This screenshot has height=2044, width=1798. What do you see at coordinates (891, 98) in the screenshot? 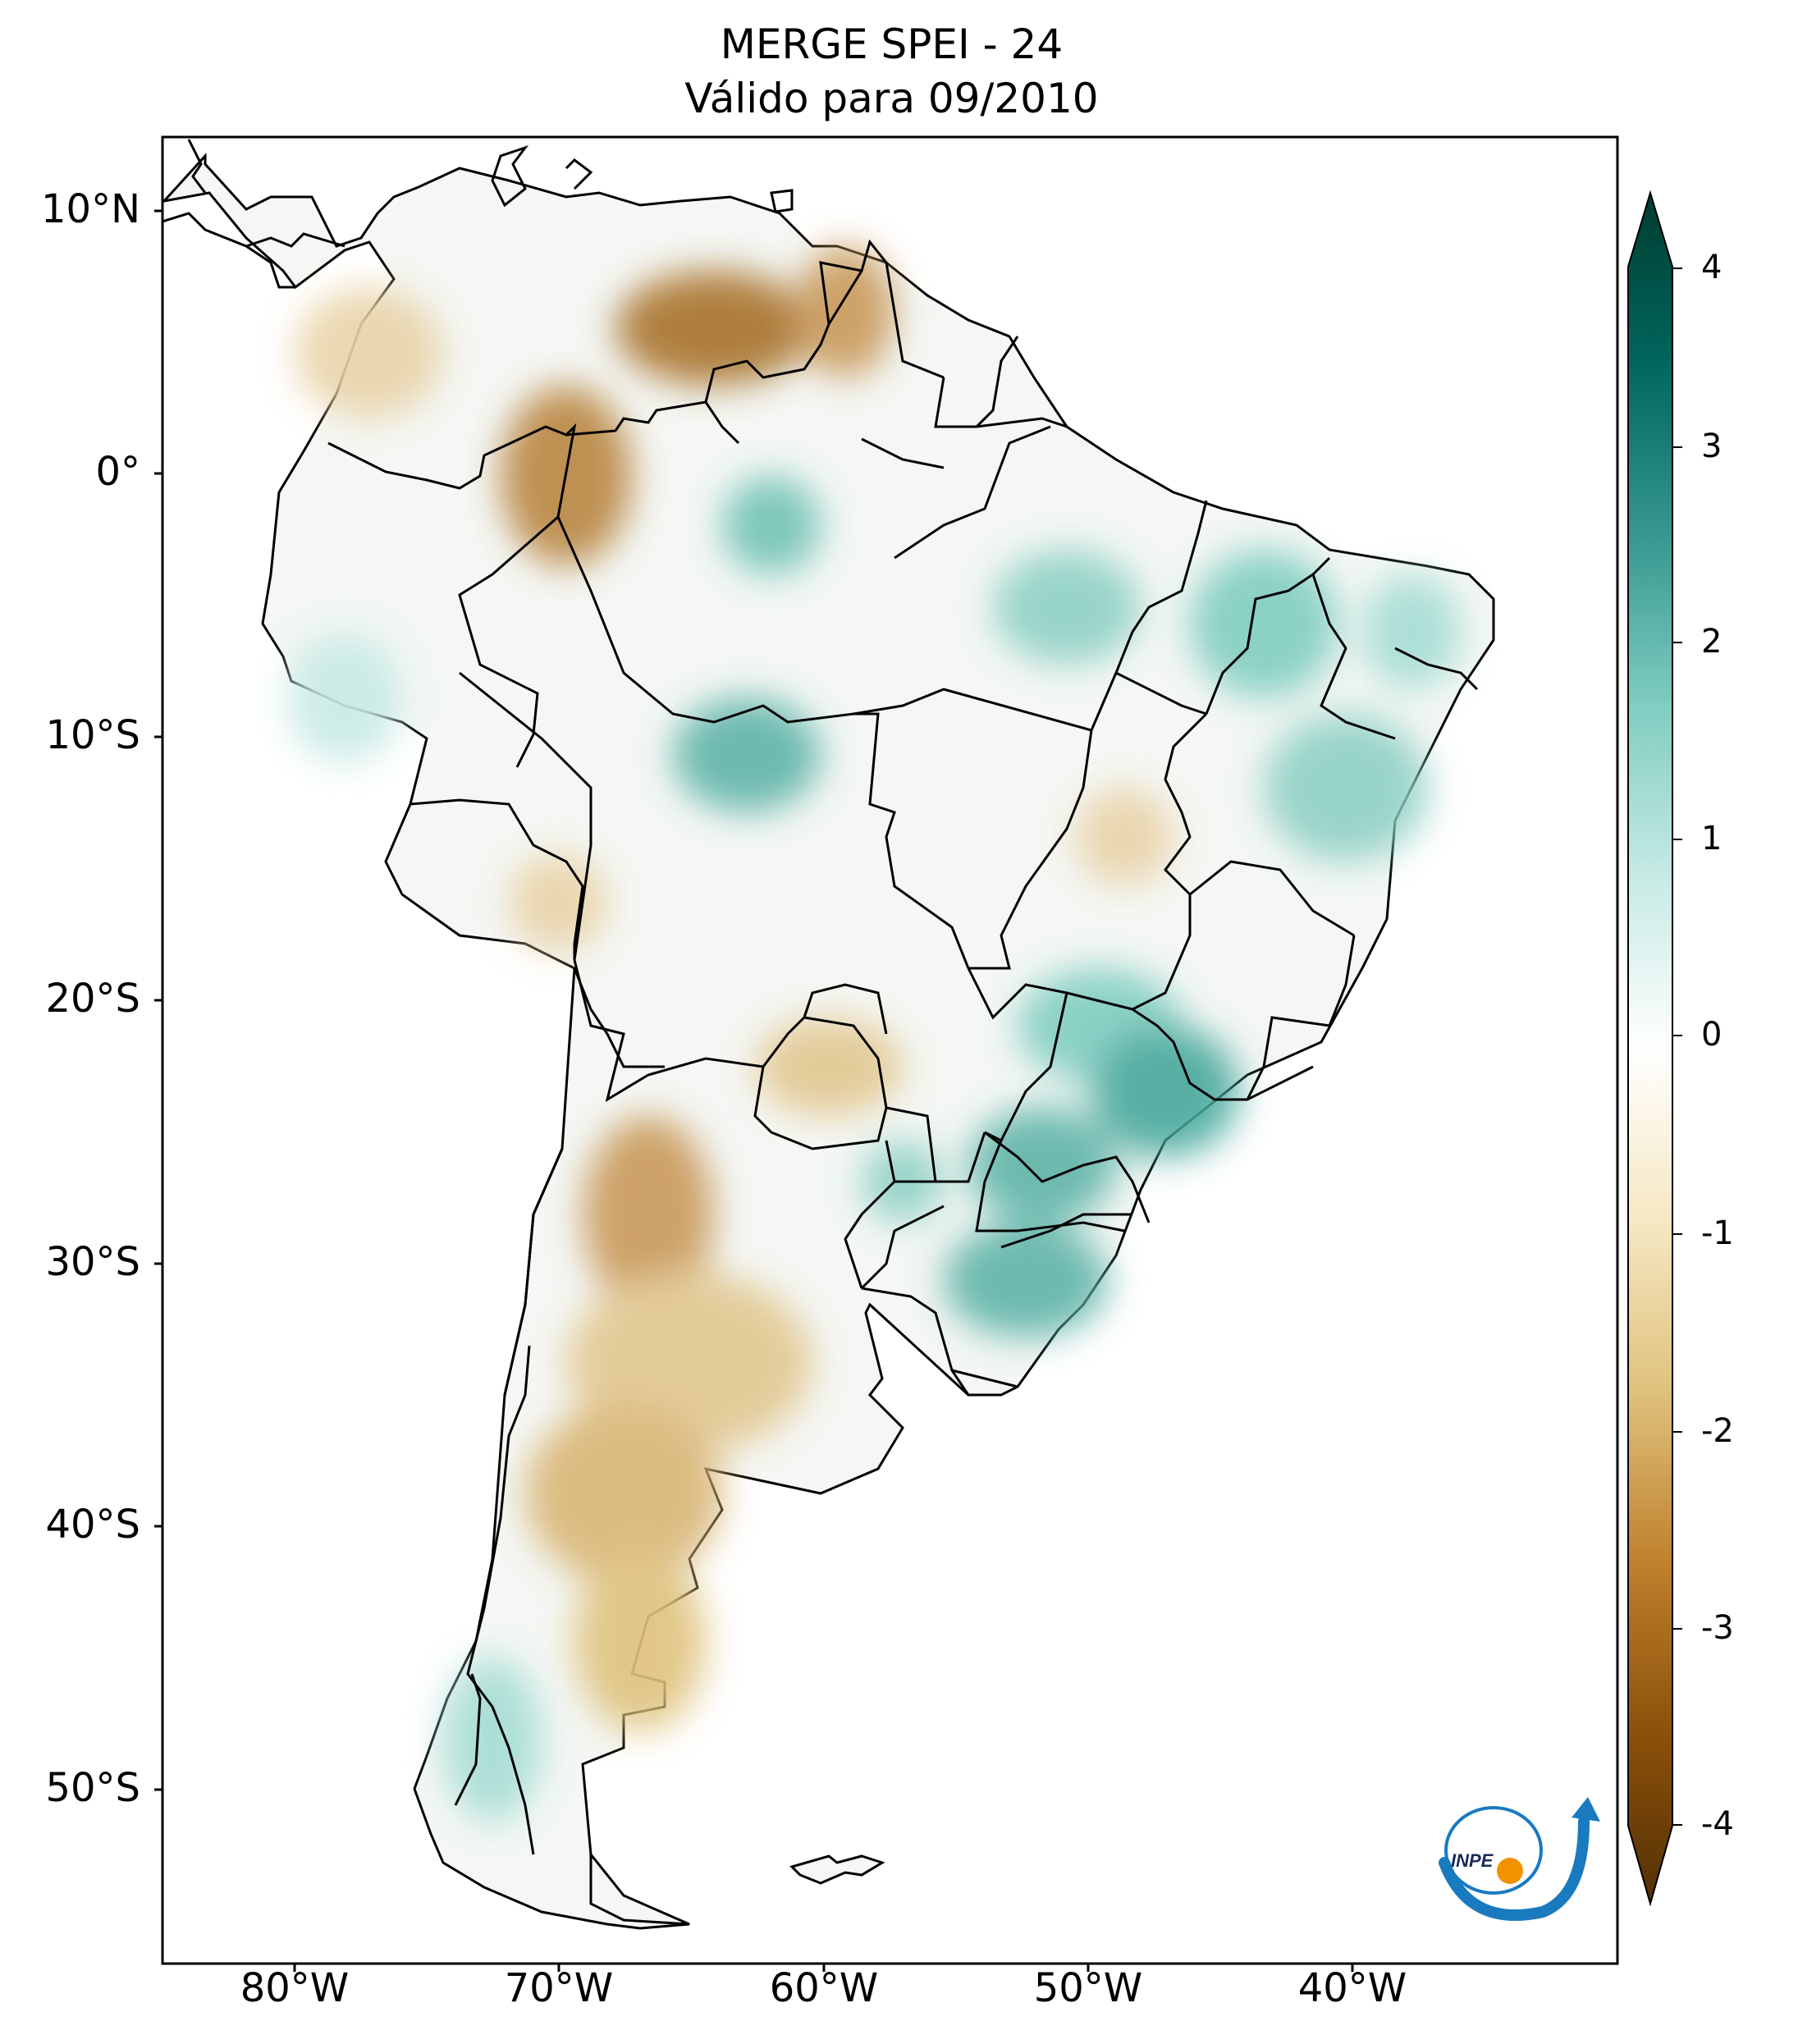
I see `map-subtitle: Válido para 09/2010` at bounding box center [891, 98].